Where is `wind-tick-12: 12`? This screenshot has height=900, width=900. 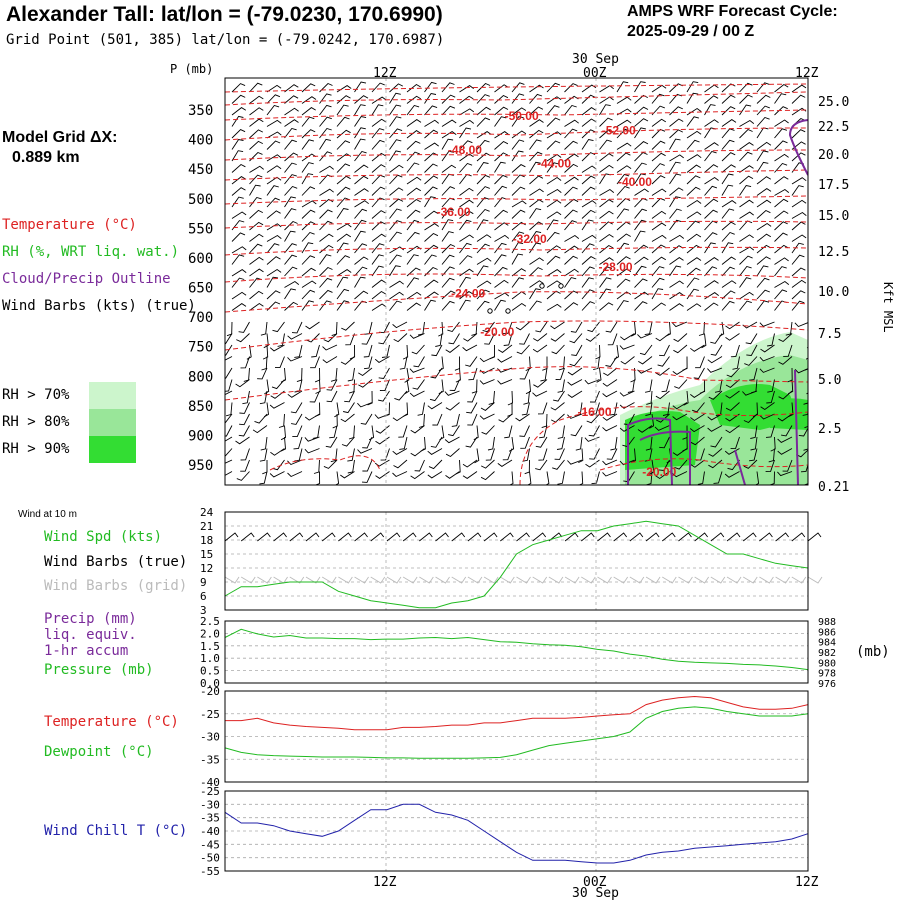 wind-tick-12: 12 is located at coordinates (206, 568).